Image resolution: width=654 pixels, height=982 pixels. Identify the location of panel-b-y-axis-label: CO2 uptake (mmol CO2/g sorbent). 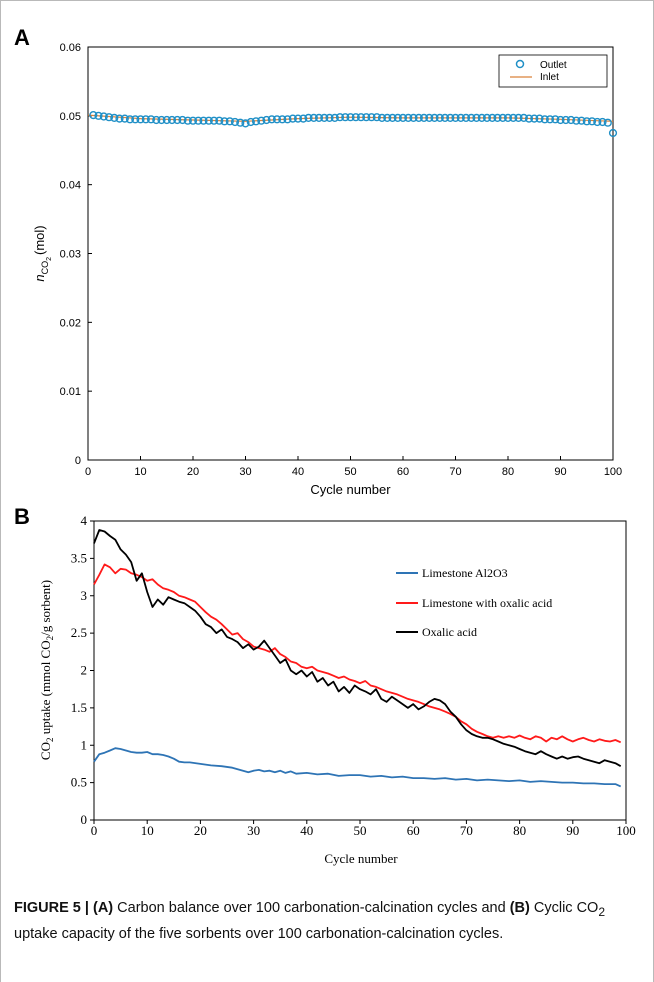
(46, 670).